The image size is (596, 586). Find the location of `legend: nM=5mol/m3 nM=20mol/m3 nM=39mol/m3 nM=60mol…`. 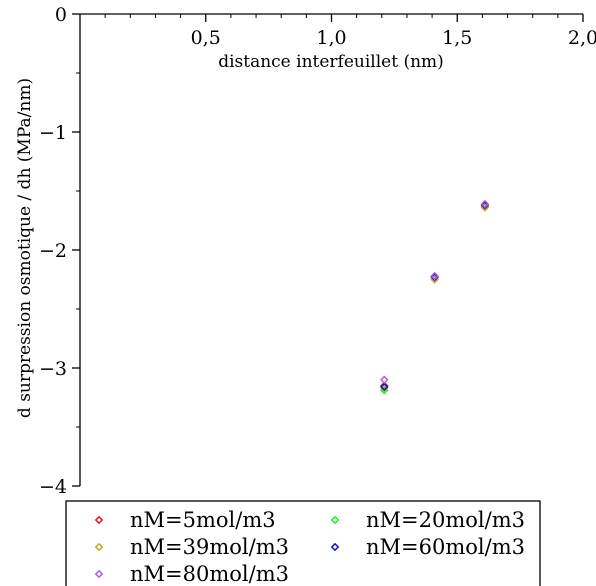

legend: nM=5mol/m3 nM=20mol/m3 nM=39mol/m3 nM=60mol… is located at coordinates (303, 543).